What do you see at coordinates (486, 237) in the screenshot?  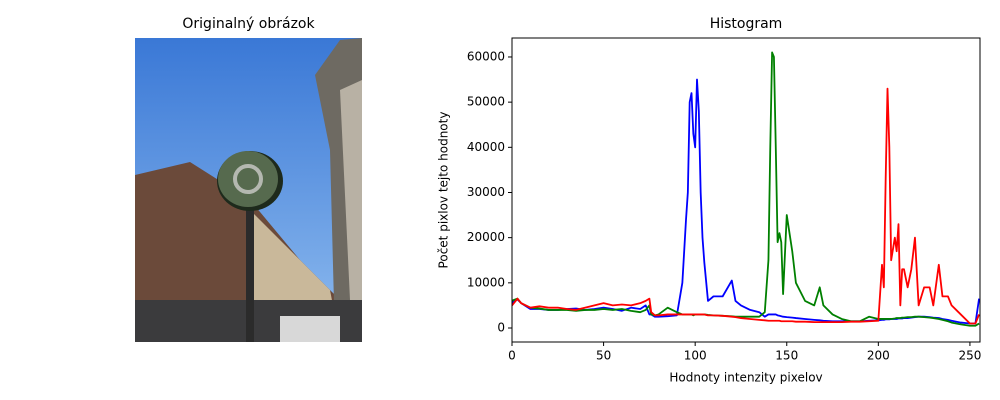 I see `y-tick-label: 20000` at bounding box center [486, 237].